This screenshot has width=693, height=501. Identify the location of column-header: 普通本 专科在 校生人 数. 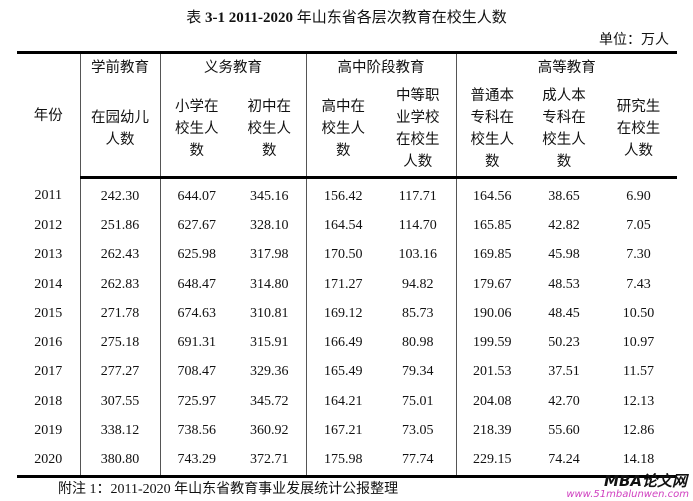
(492, 130).